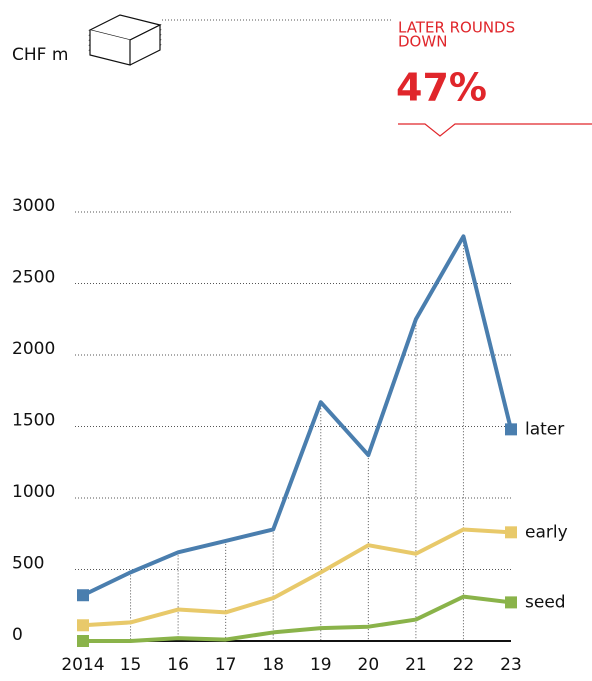  Describe the element at coordinates (422, 42) in the screenshot. I see `annotation-line: DOWN` at that location.